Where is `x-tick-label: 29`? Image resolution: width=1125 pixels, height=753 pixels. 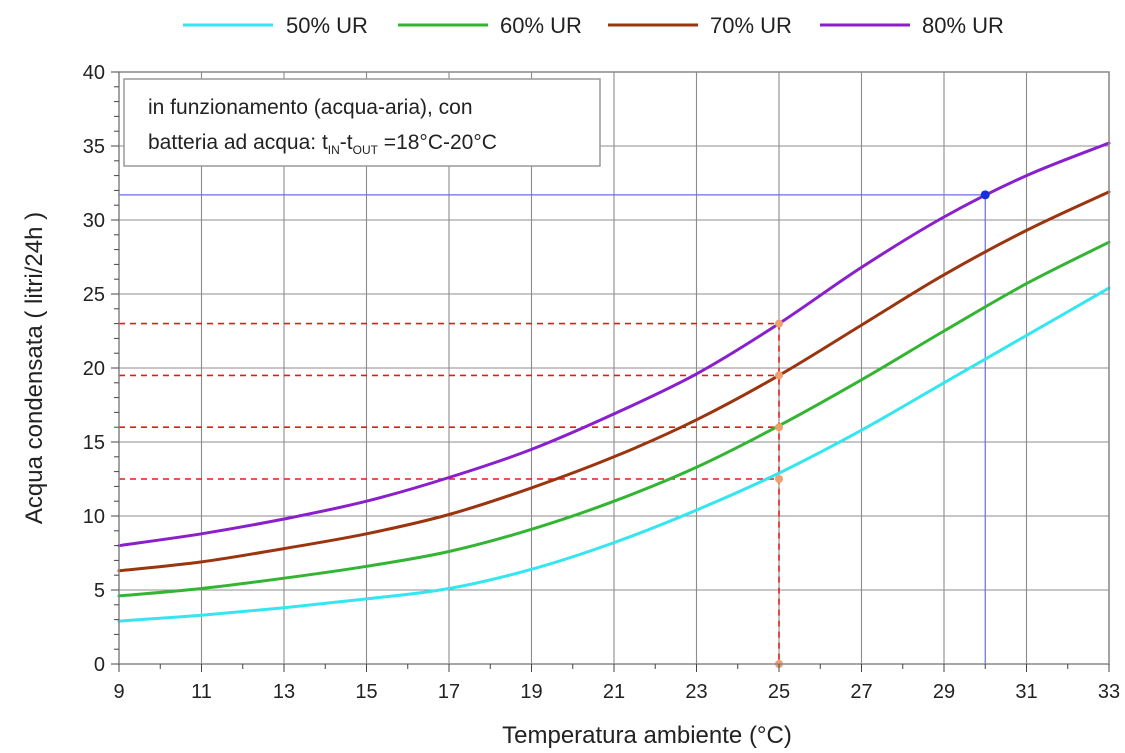
x-tick-label: 29 is located at coordinates (944, 692).